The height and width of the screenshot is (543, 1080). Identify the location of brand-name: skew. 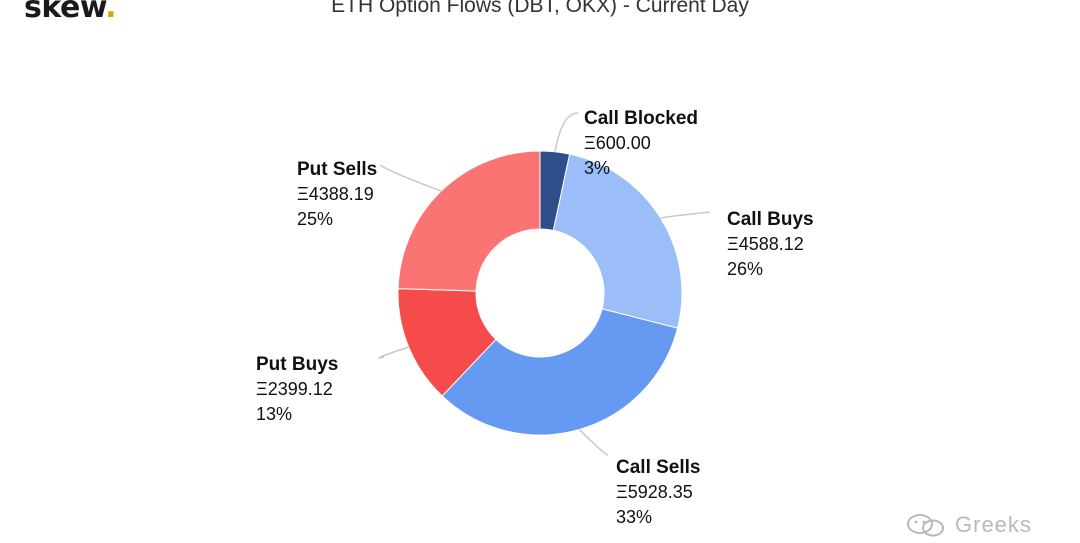
(65, 12).